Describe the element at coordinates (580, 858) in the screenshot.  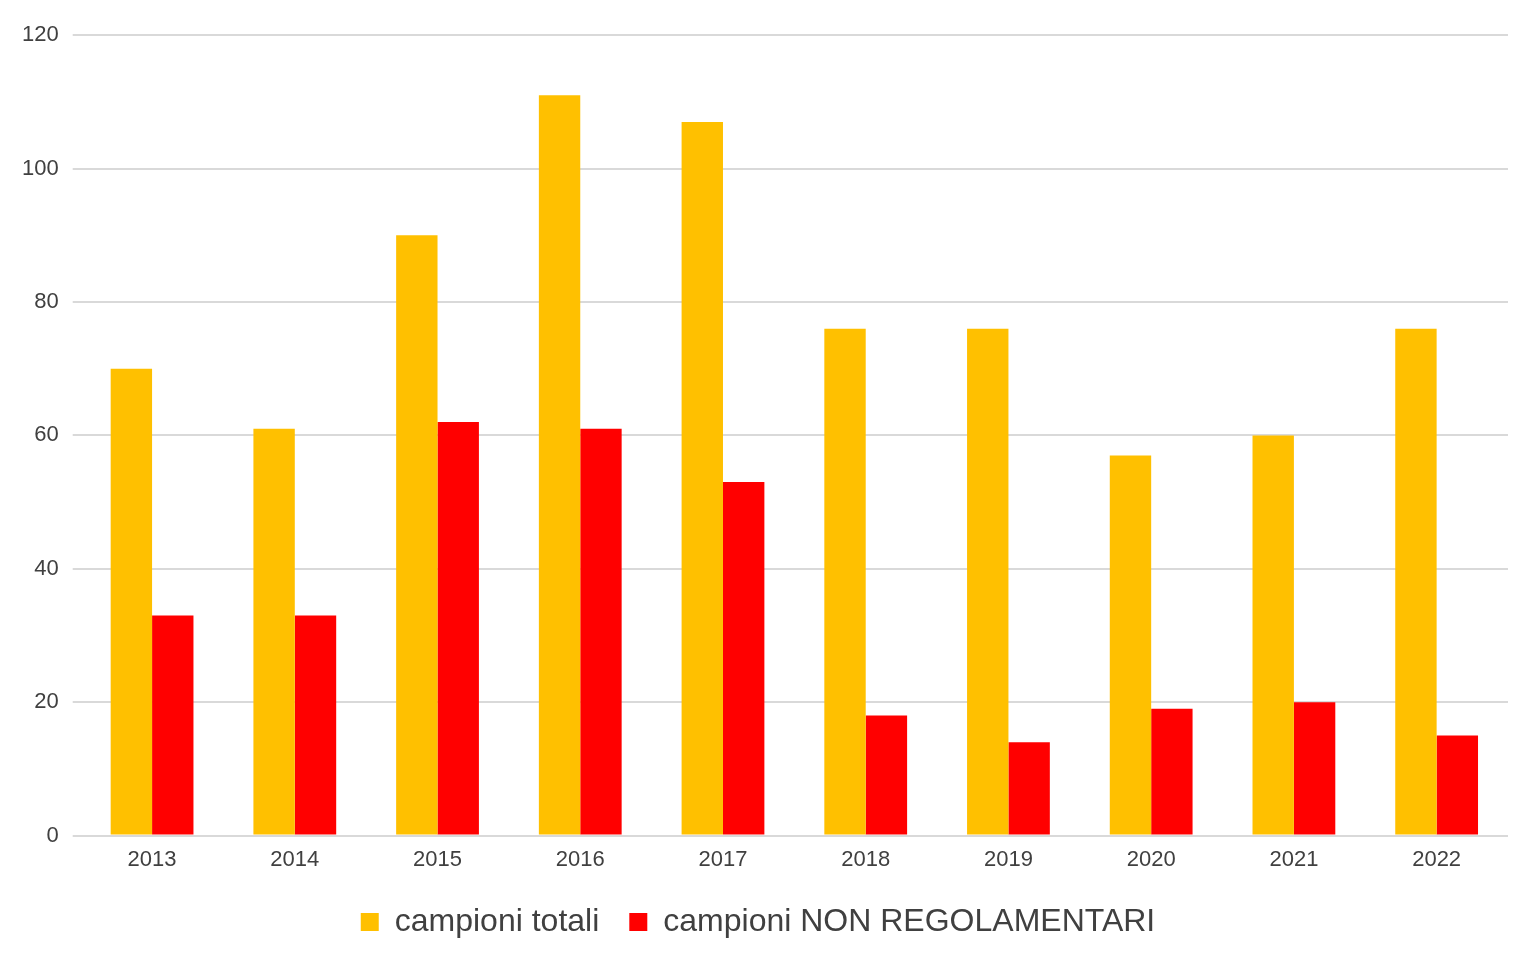
I see `x-tick-label: 2016` at that location.